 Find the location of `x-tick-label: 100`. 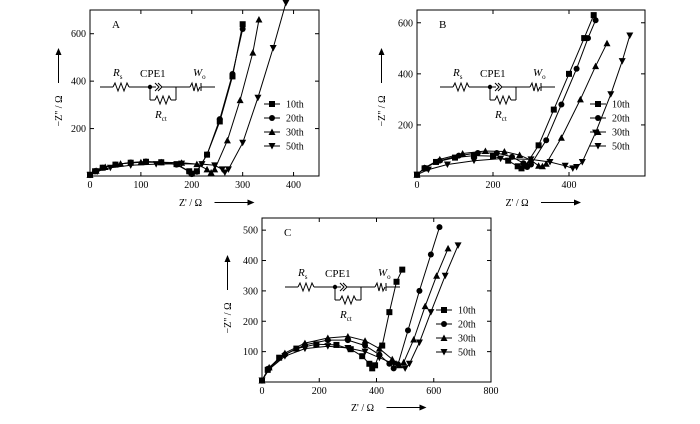

x-tick-label: 100 is located at coordinates (140, 185).